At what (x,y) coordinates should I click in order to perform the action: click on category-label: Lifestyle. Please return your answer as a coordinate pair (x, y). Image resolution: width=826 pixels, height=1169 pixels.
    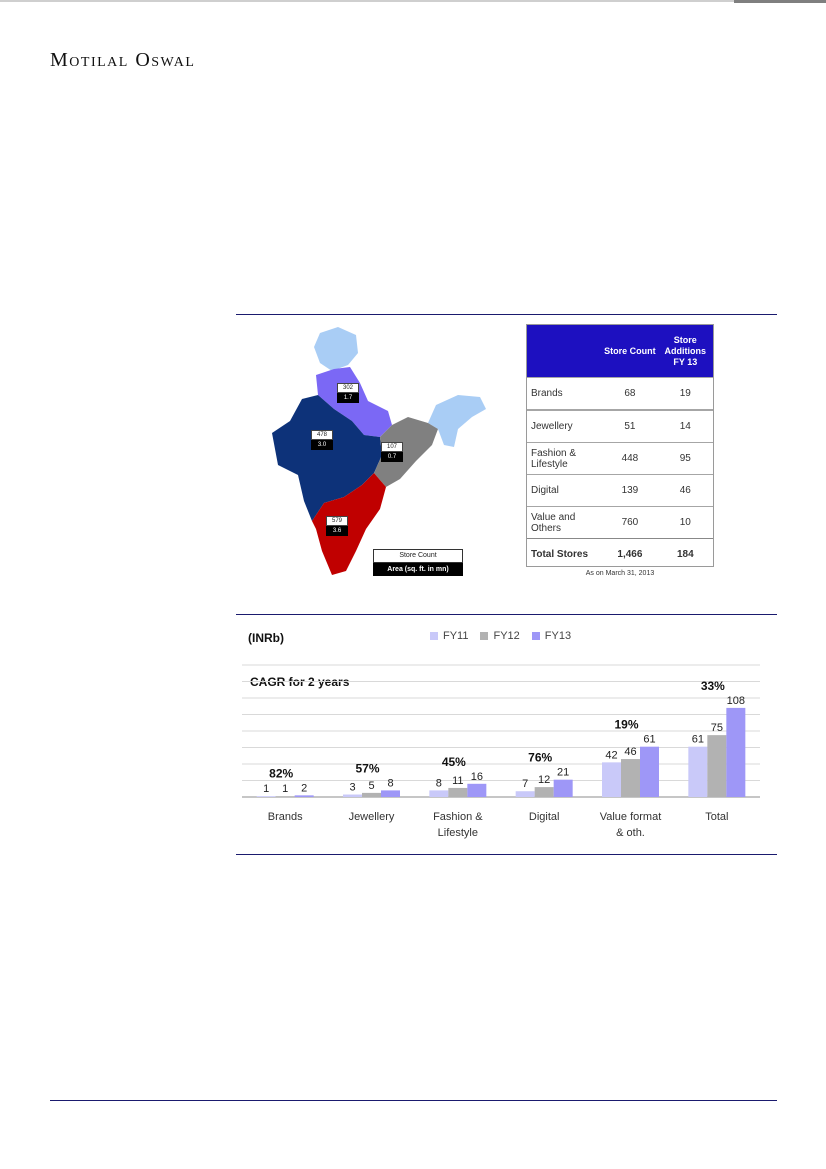
    Looking at the image, I should click on (458, 833).